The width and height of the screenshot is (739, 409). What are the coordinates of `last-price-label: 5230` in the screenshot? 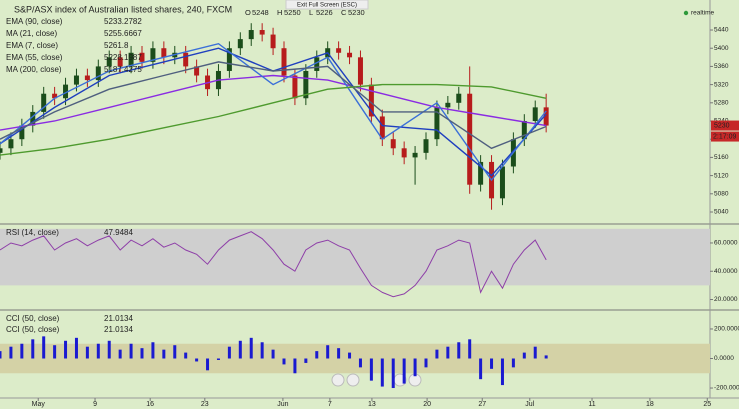 It's located at (722, 125).